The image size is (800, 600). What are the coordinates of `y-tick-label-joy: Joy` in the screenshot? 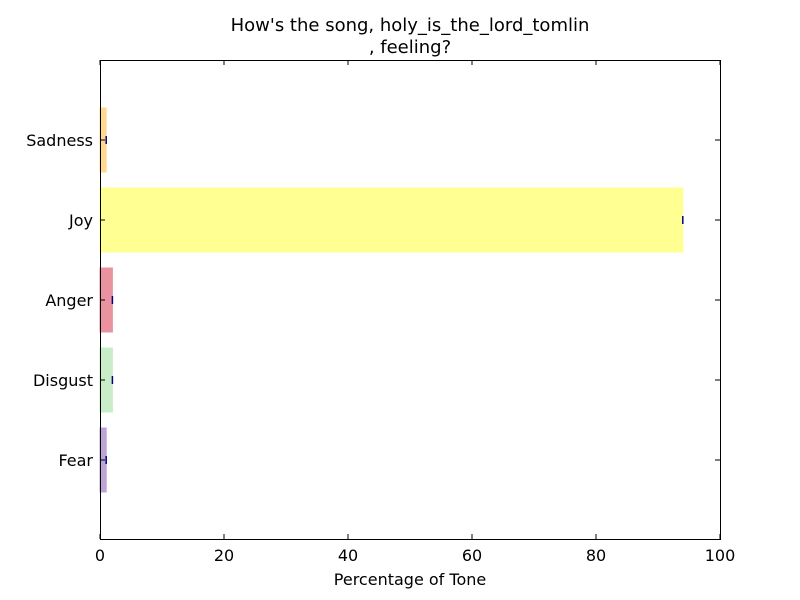 It's located at (80, 220).